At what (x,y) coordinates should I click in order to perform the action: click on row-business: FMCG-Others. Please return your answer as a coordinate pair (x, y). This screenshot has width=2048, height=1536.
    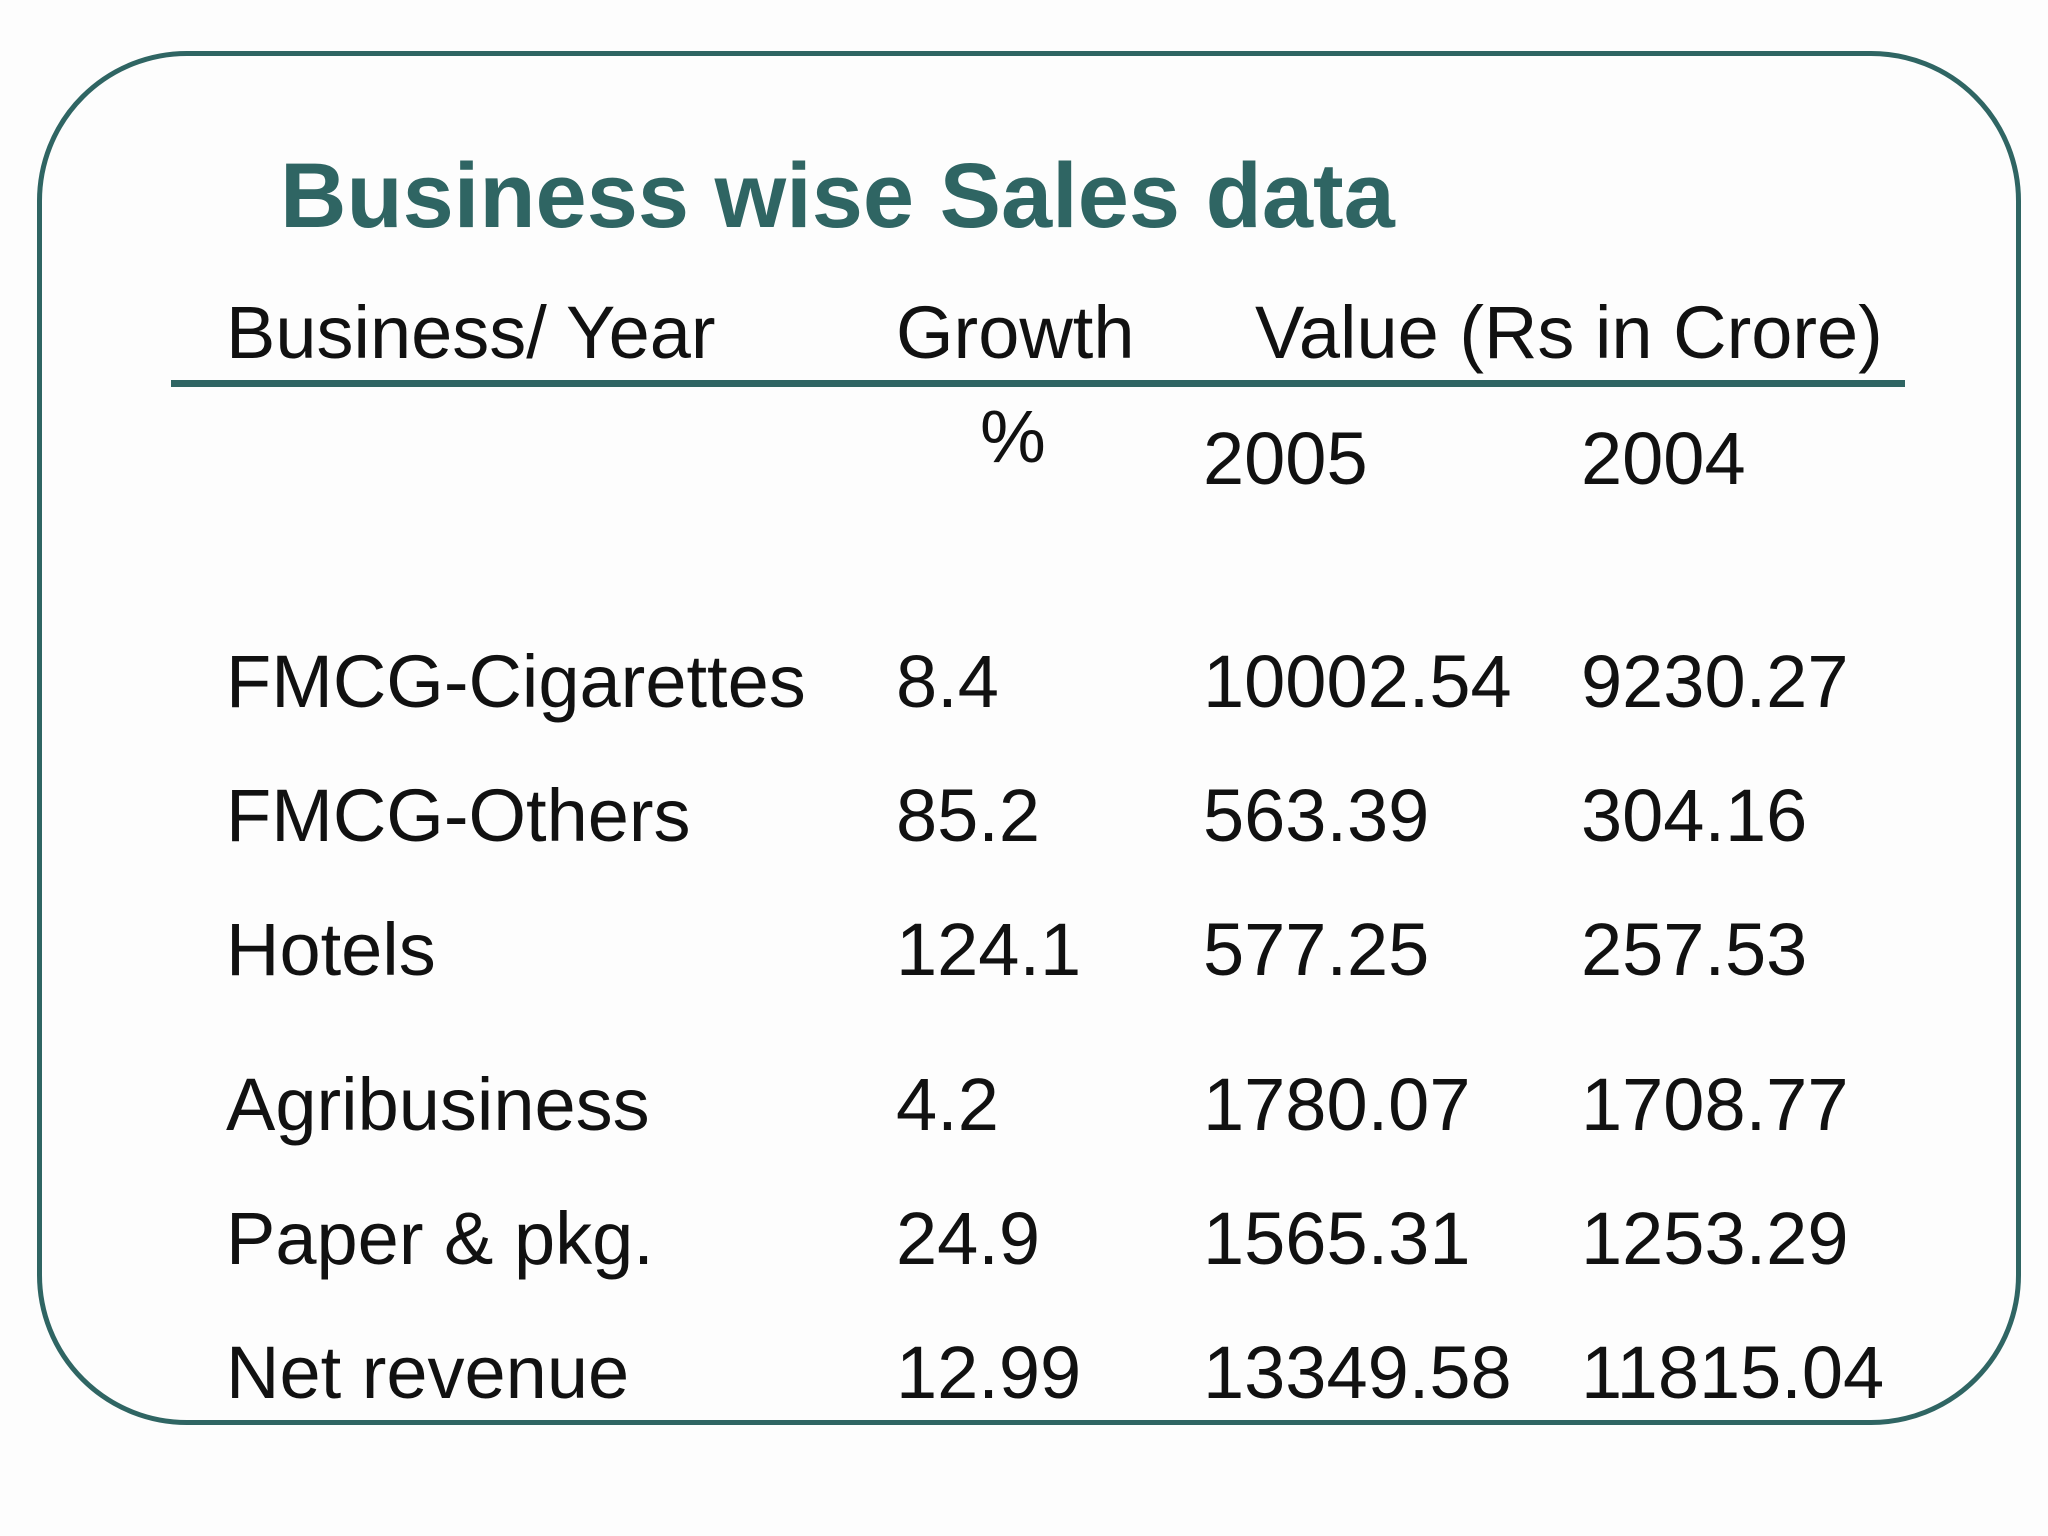
    Looking at the image, I should click on (458, 815).